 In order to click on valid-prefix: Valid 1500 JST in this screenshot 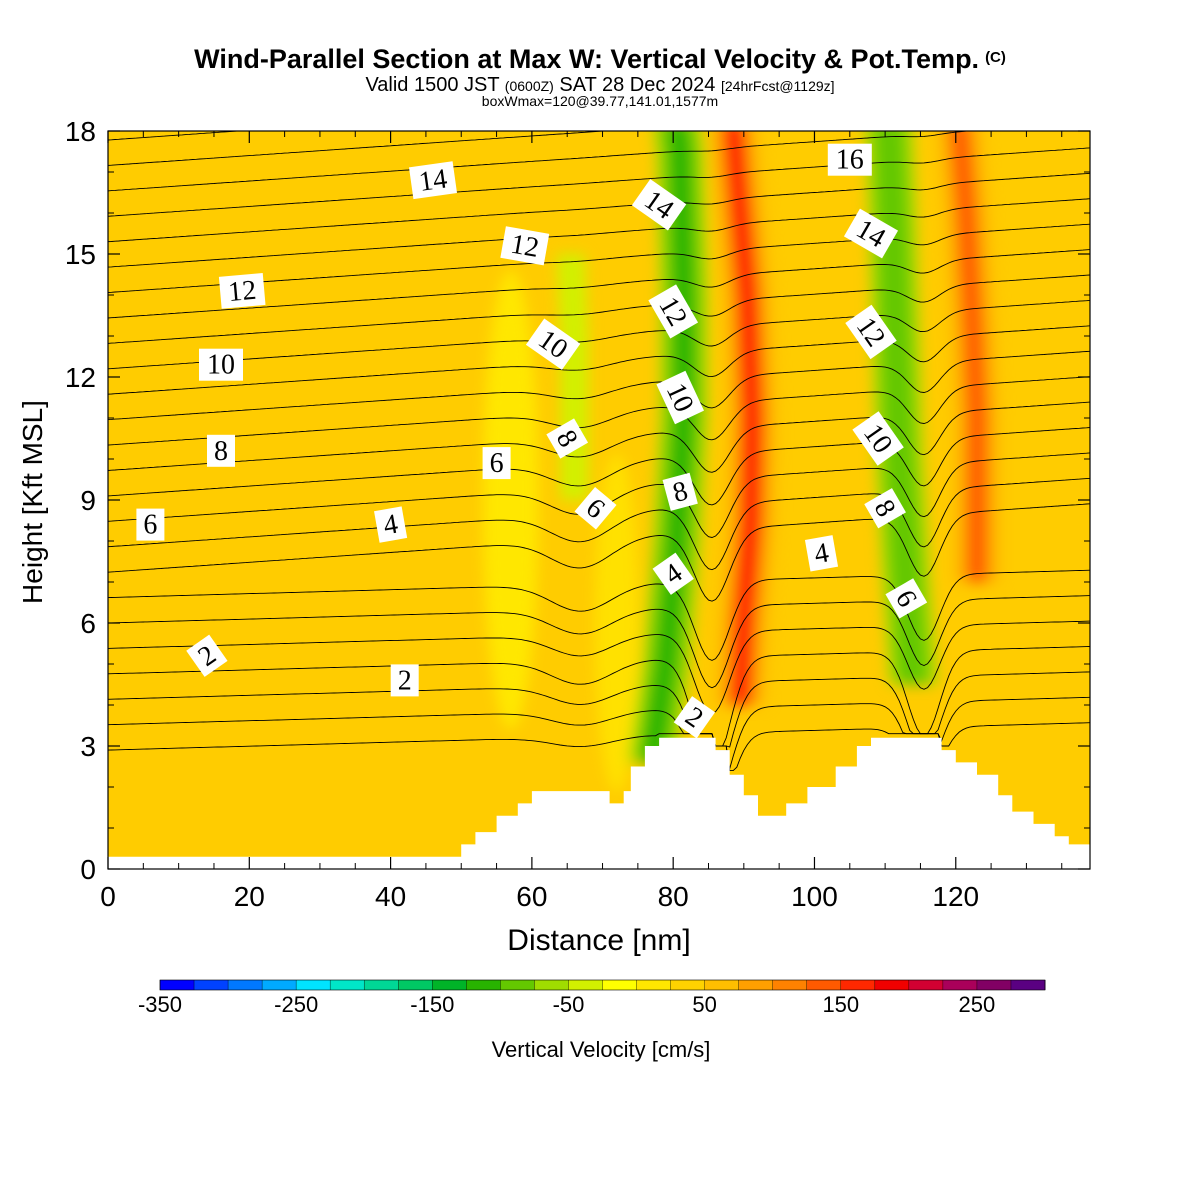, I will do `click(432, 85)`.